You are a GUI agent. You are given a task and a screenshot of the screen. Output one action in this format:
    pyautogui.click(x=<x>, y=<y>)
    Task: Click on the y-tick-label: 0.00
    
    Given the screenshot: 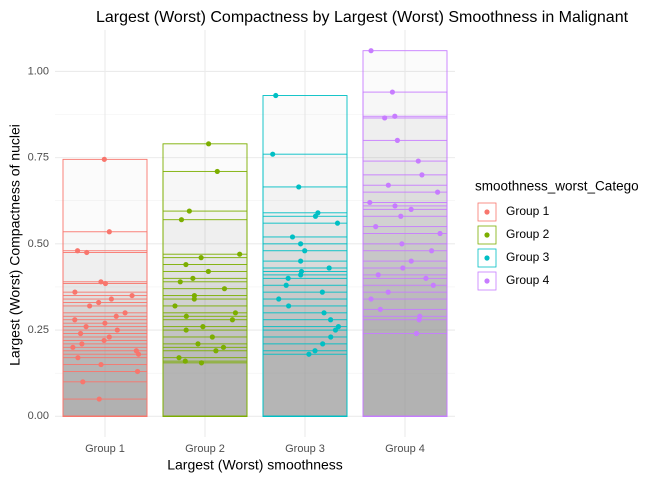 What is the action you would take?
    pyautogui.click(x=38, y=416)
    